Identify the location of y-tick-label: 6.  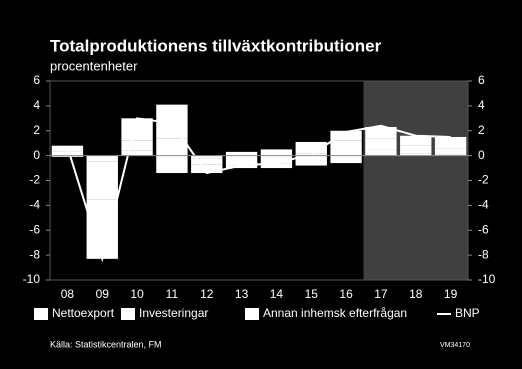
(36, 80).